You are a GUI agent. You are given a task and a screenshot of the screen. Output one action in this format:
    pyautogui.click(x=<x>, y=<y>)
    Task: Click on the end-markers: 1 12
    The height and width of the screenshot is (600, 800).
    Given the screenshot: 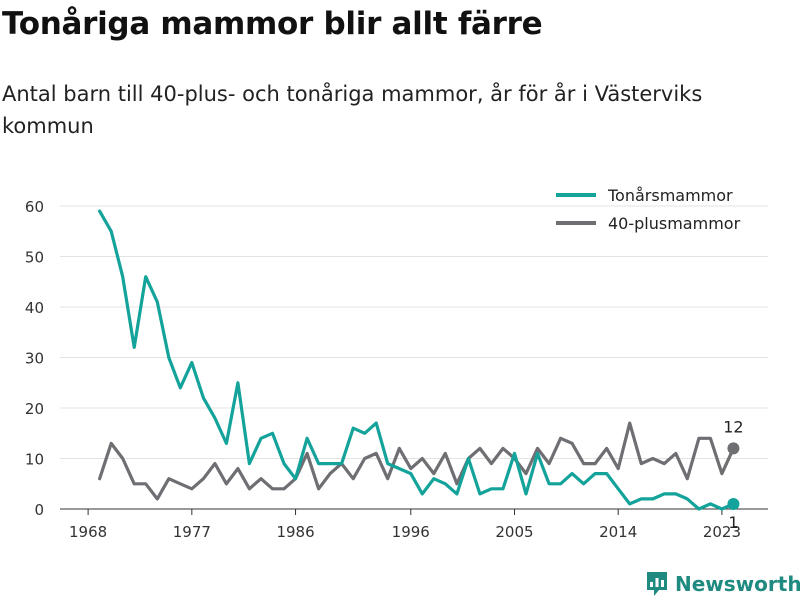 What is the action you would take?
    pyautogui.click(x=733, y=474)
    